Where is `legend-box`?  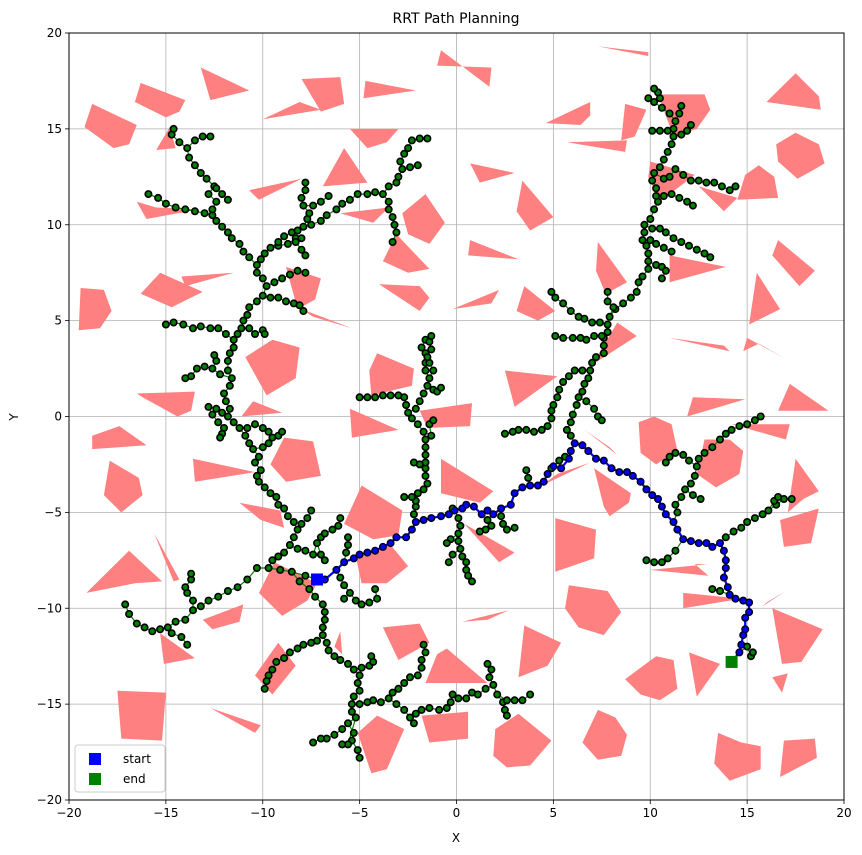
legend-box is located at coordinates (120, 768).